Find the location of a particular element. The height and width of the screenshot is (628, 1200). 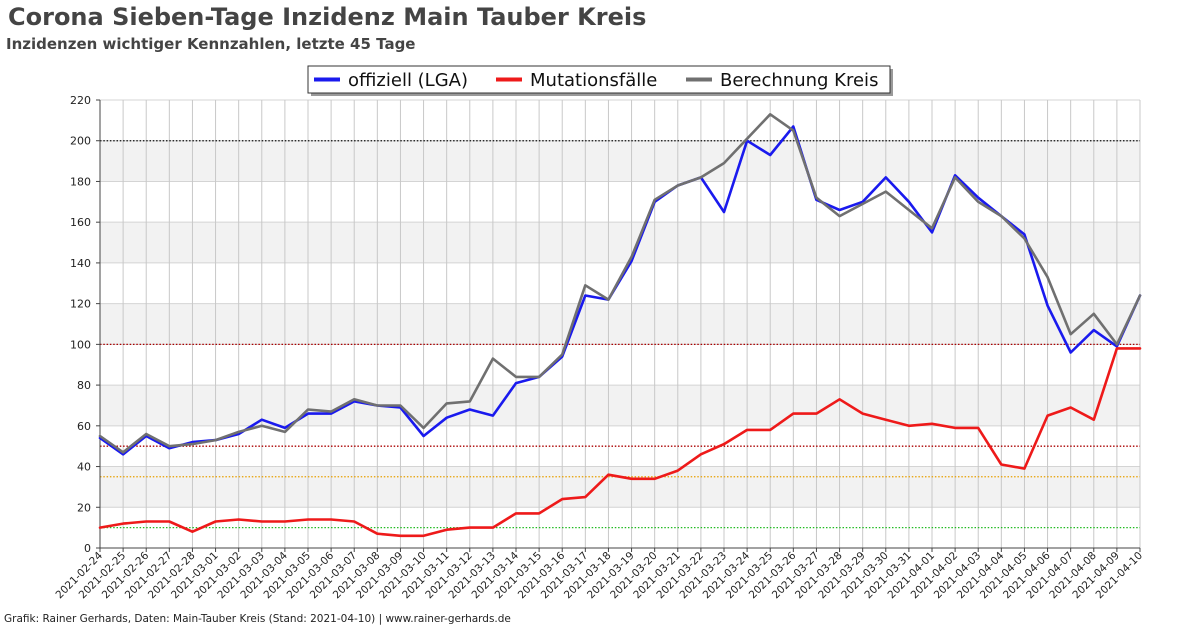

legend-label: offiziell (LGA) is located at coordinates (408, 80).